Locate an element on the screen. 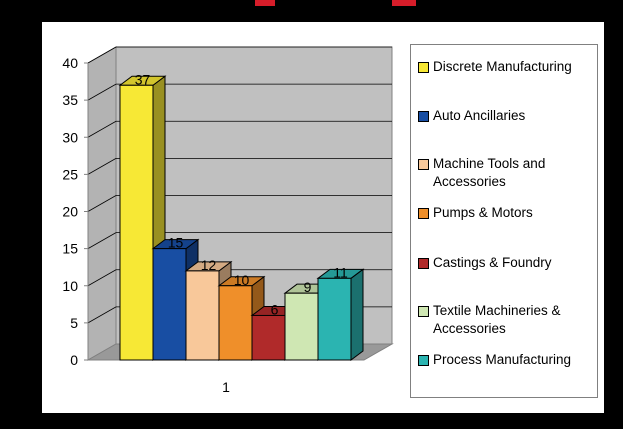  legend-item: Machine Tools and Accessories is located at coordinates (506, 173).